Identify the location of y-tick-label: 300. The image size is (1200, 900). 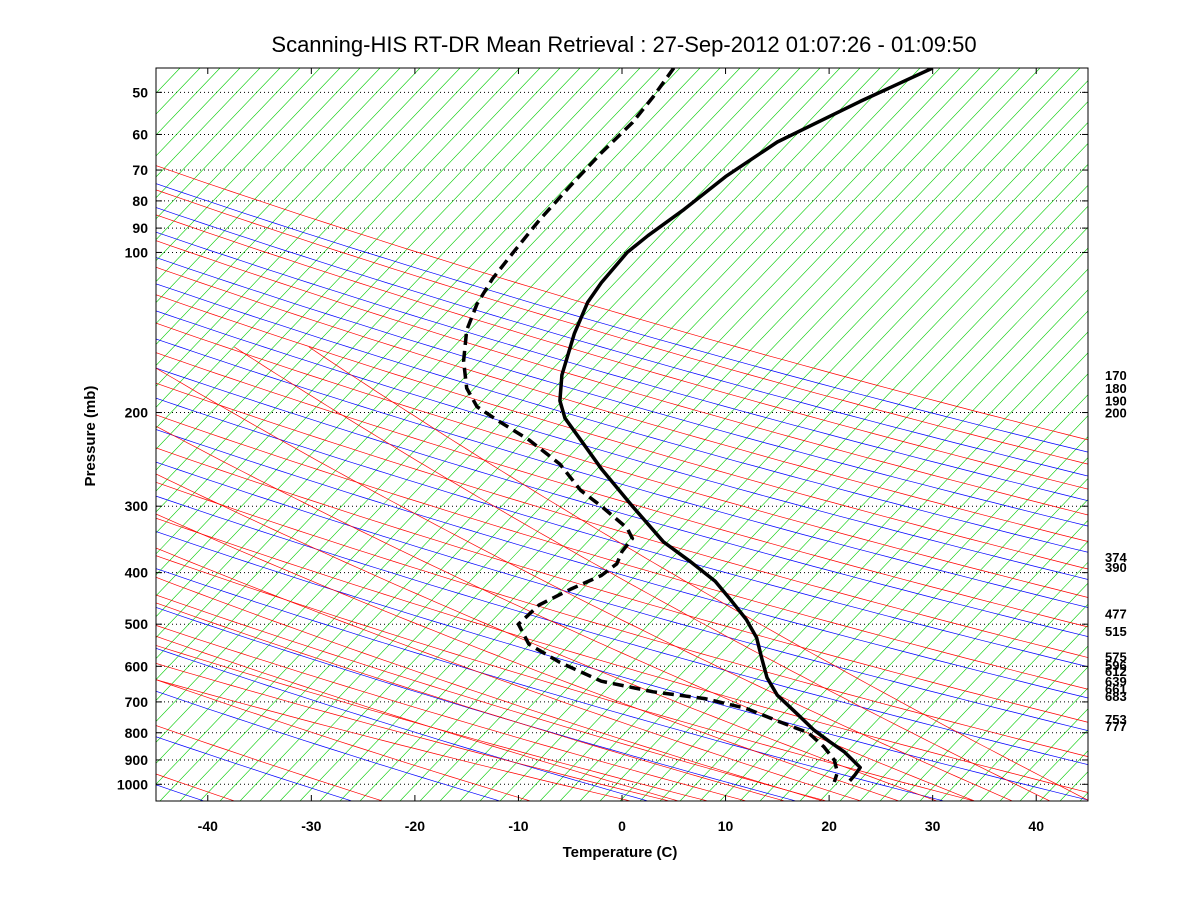
(137, 506).